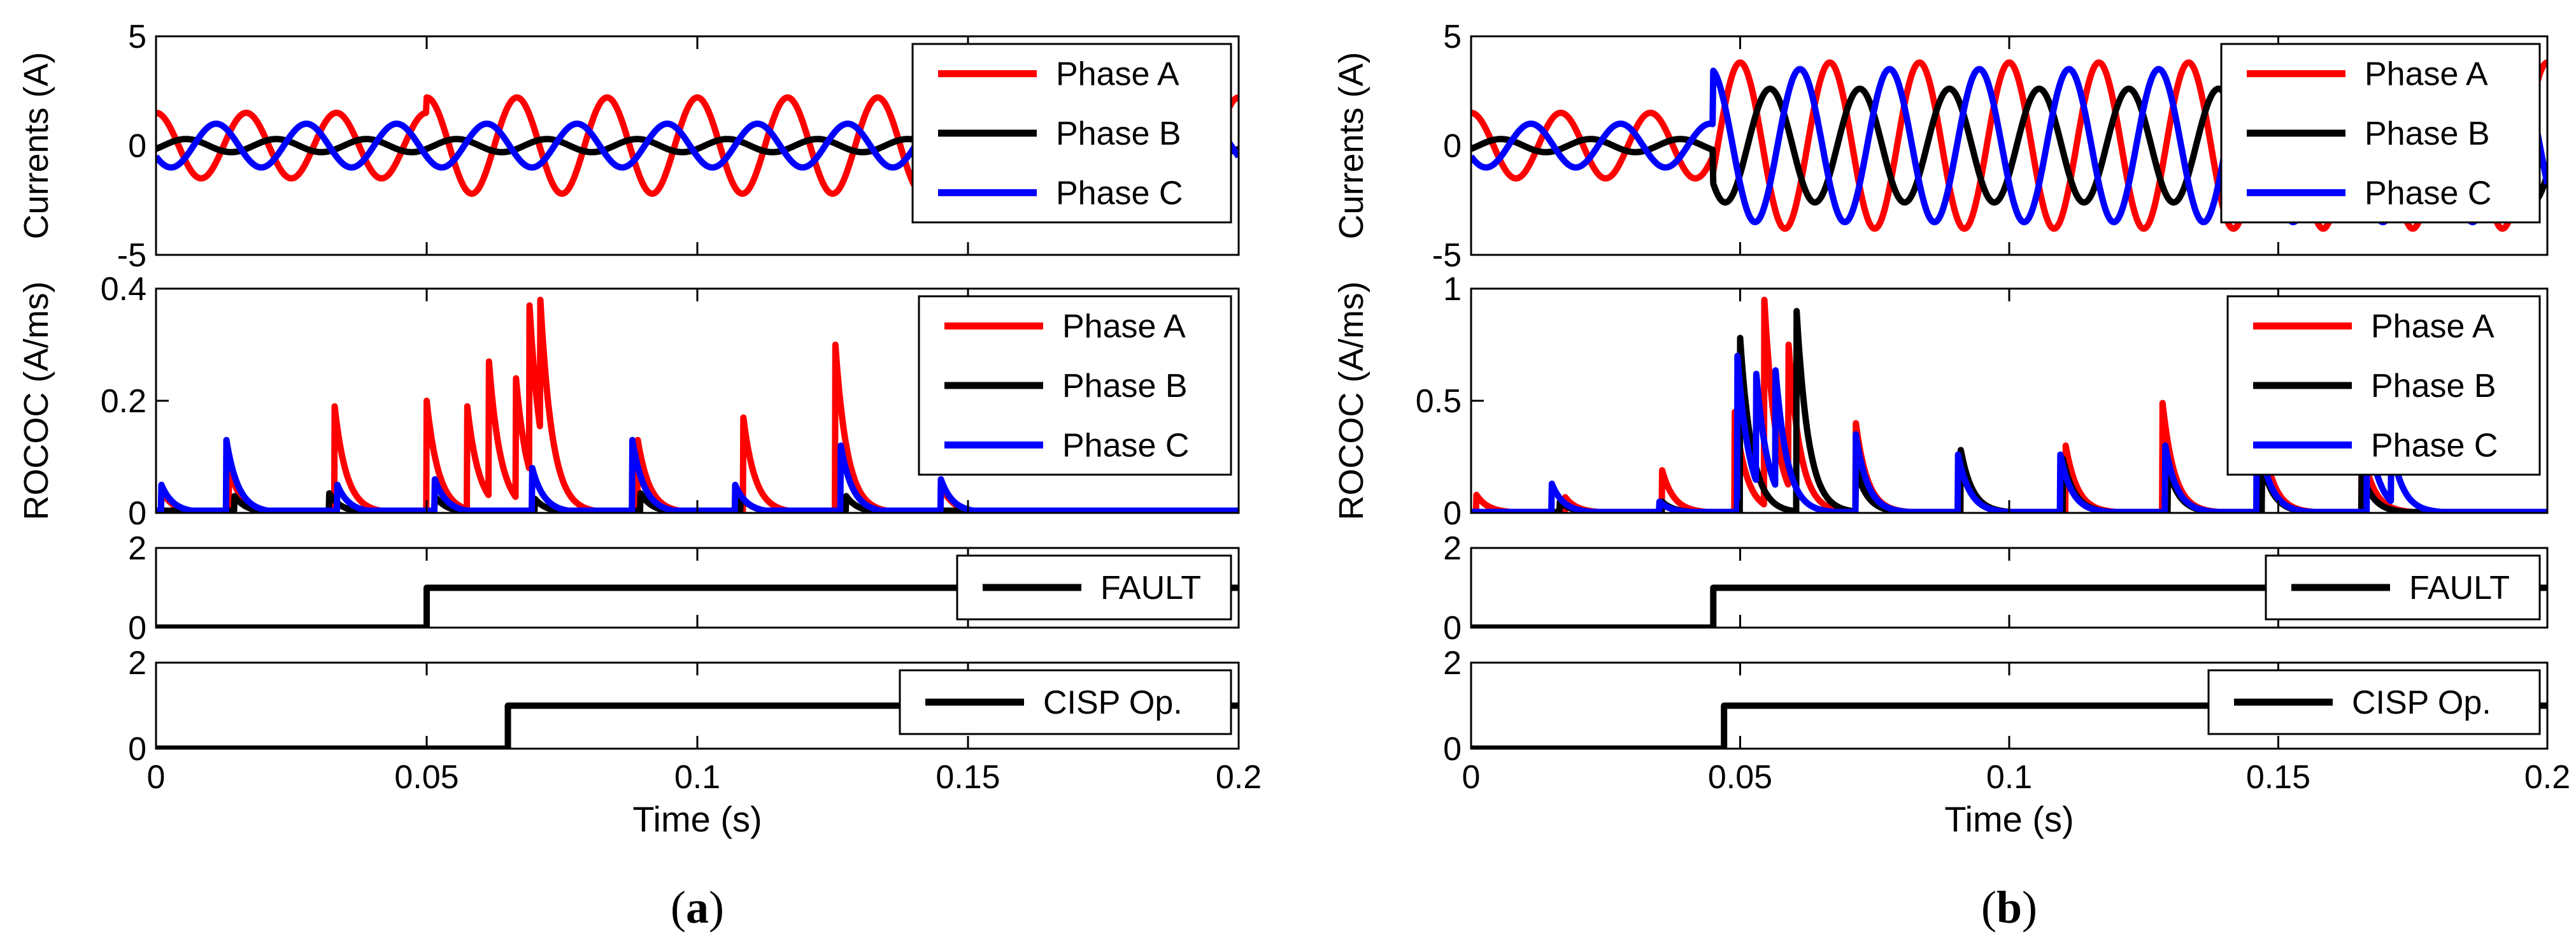 This screenshot has width=2576, height=943. Describe the element at coordinates (124, 289) in the screenshot. I see `y-tick-label: 0.4` at that location.